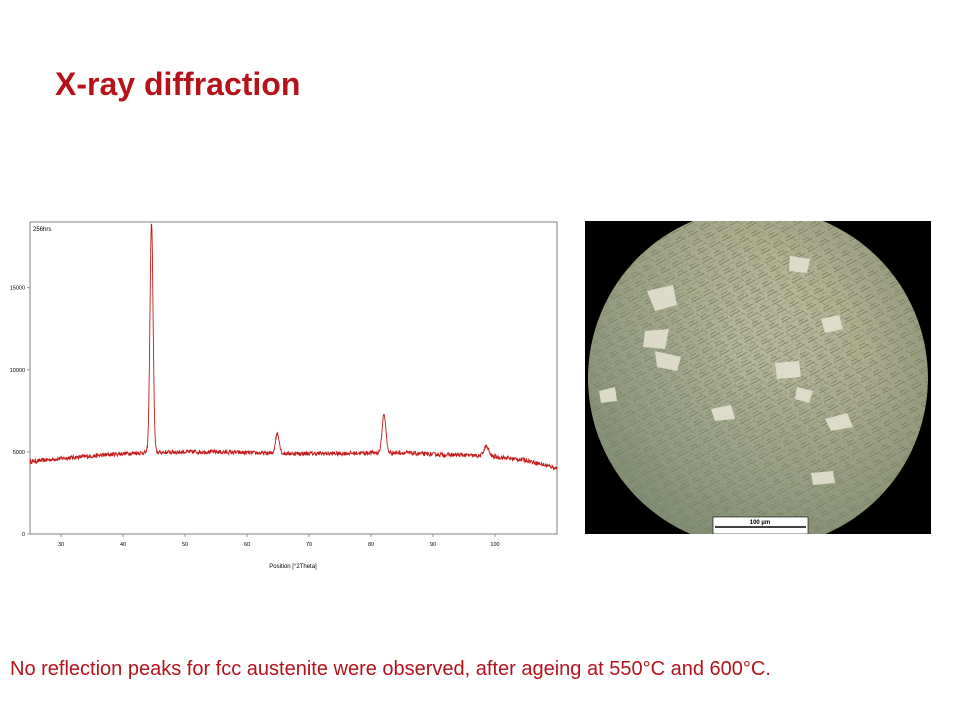 The height and width of the screenshot is (720, 960). I want to click on x-axis-label: Position [°2Theta], so click(293, 567).